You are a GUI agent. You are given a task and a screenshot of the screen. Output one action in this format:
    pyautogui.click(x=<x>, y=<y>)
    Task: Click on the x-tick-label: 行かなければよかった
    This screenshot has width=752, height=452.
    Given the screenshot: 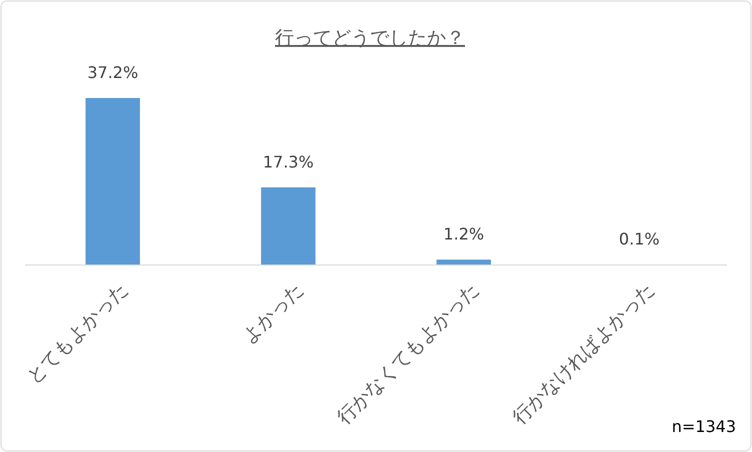 What is the action you would take?
    pyautogui.click(x=583, y=353)
    